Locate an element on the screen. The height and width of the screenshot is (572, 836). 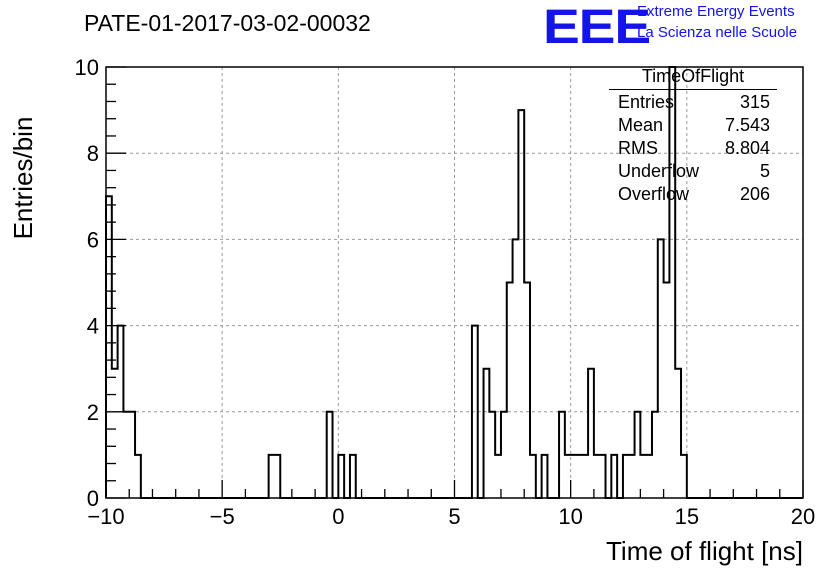
y-tick-label: 2 is located at coordinates (93, 412).